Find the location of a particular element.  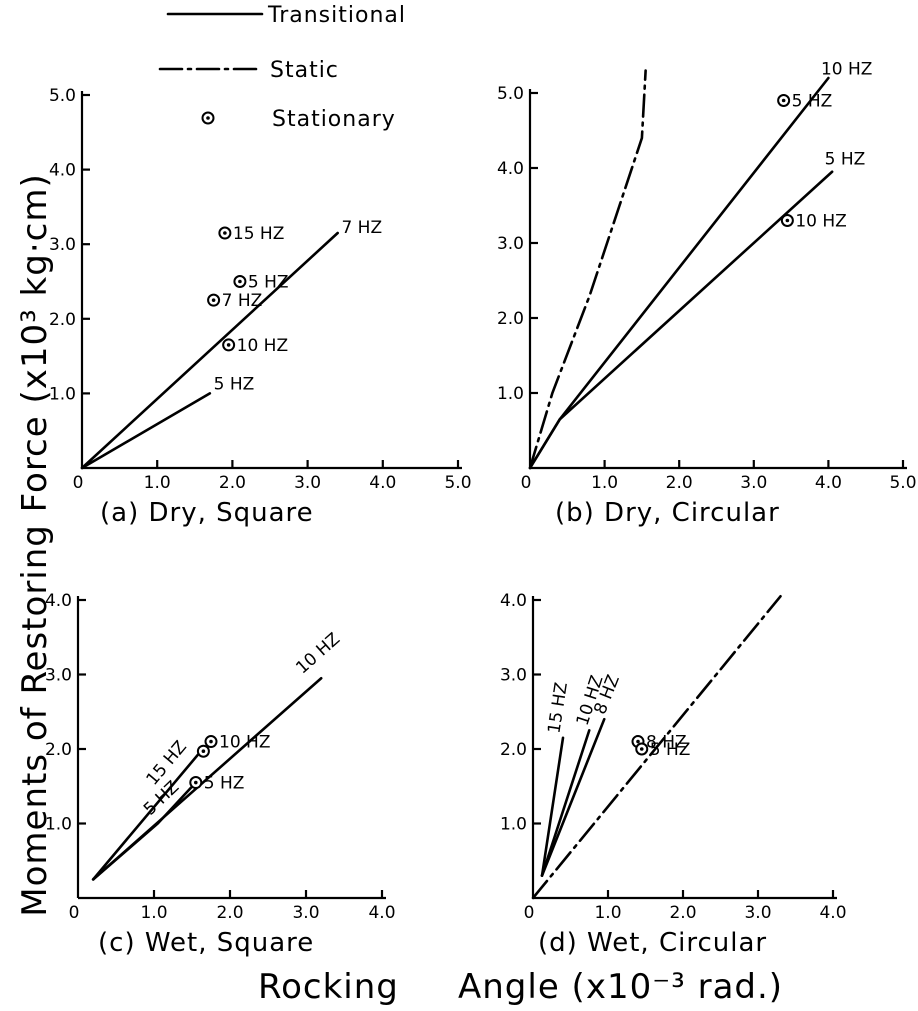

legend: Transitional Static Stationary is located at coordinates (282, 67).